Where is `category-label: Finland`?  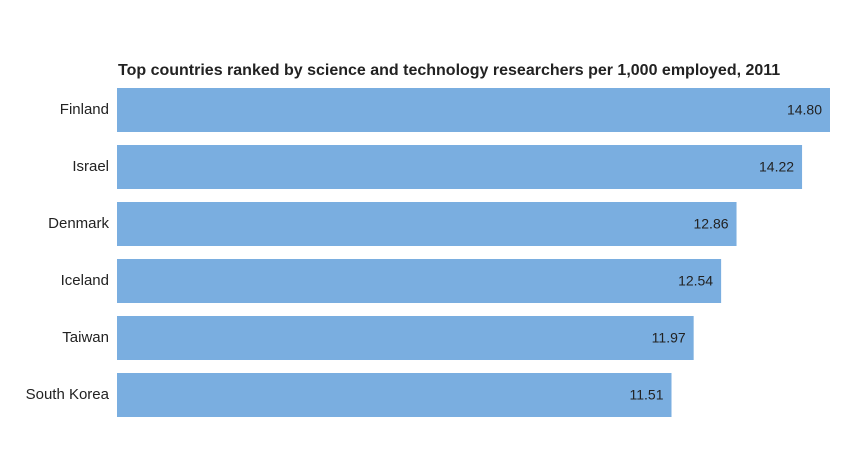 category-label: Finland is located at coordinates (84, 109).